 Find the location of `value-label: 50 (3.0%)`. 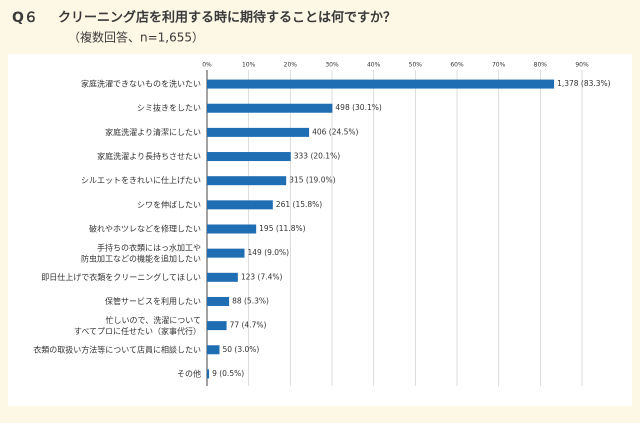

value-label: 50 (3.0%) is located at coordinates (241, 349).